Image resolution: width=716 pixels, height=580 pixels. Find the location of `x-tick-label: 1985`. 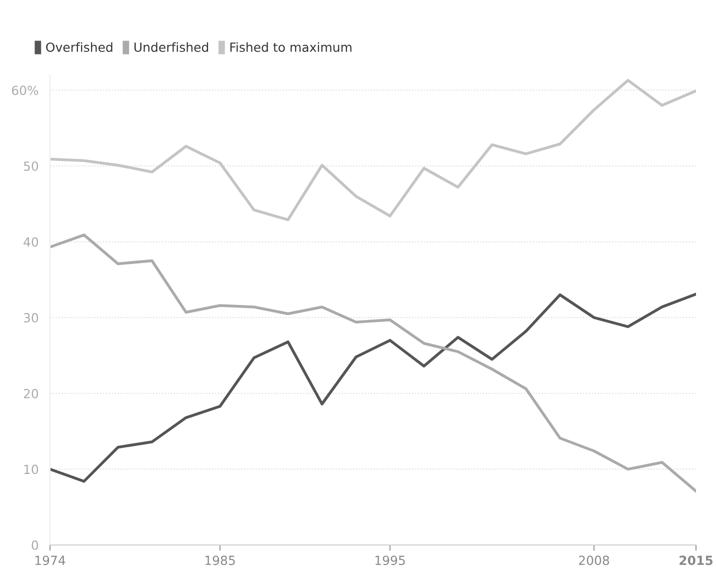

x-tick-label: 1985 is located at coordinates (220, 561).